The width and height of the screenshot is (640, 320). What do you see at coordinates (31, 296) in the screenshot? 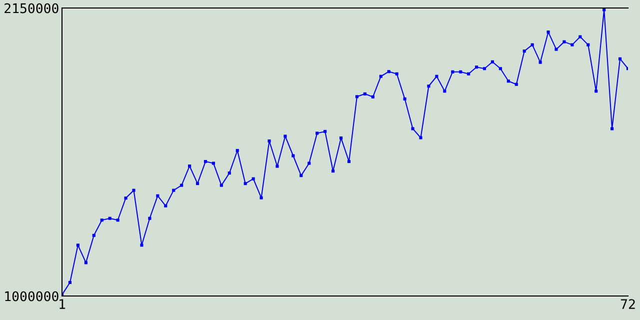
I see `y-tick-label: 1000000` at bounding box center [31, 296].